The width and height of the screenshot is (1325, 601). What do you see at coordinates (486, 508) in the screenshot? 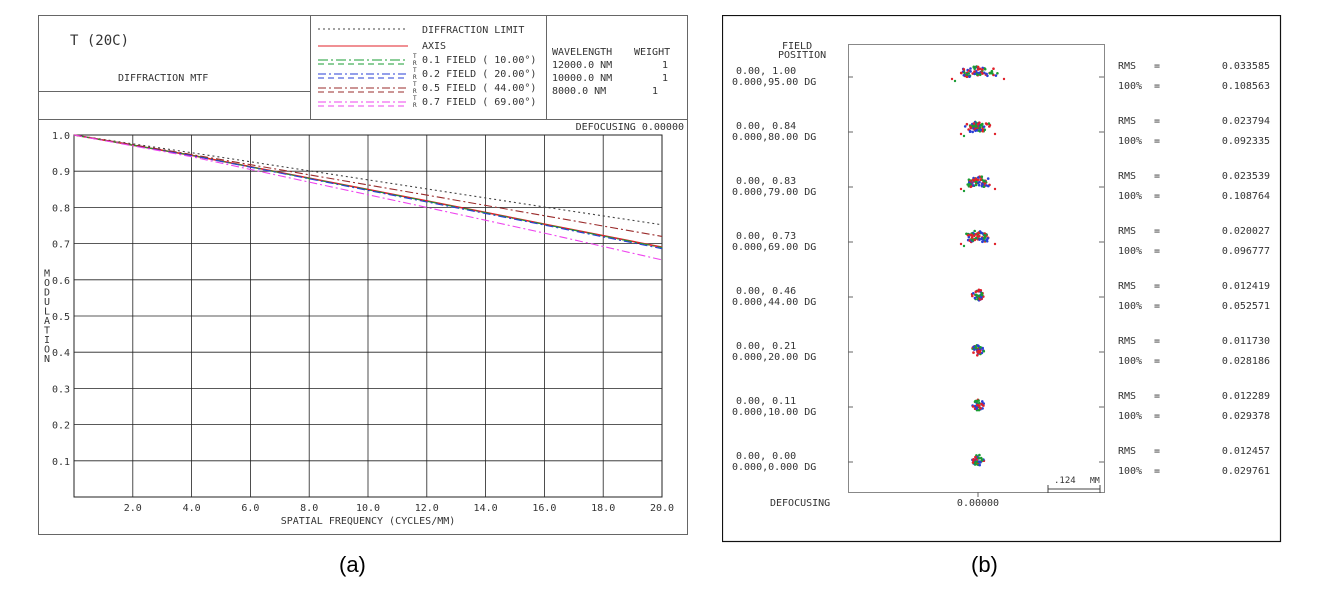
I see `mtf-x-tick-label: 14.0` at bounding box center [486, 508].